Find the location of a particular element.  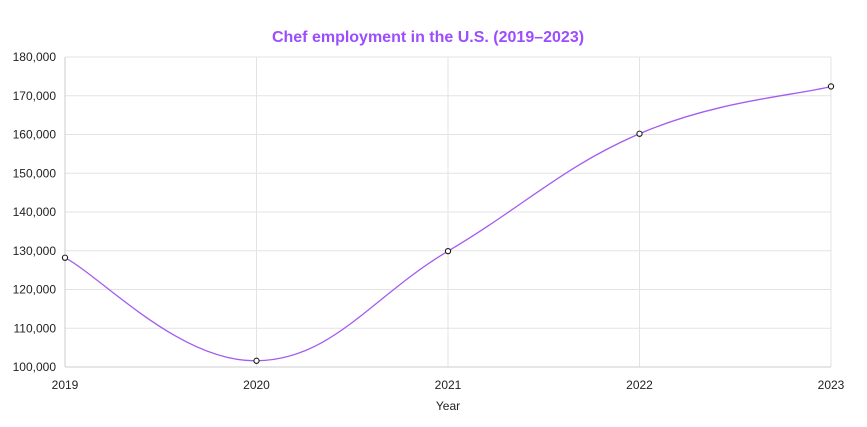

y-tick-label: 150,000 is located at coordinates (35, 173).